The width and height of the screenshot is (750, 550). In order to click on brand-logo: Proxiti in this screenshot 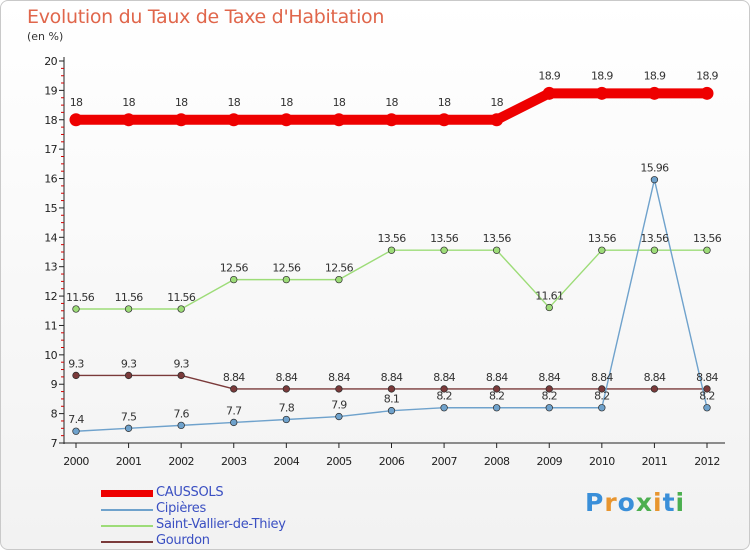, I will do `click(635, 502)`.